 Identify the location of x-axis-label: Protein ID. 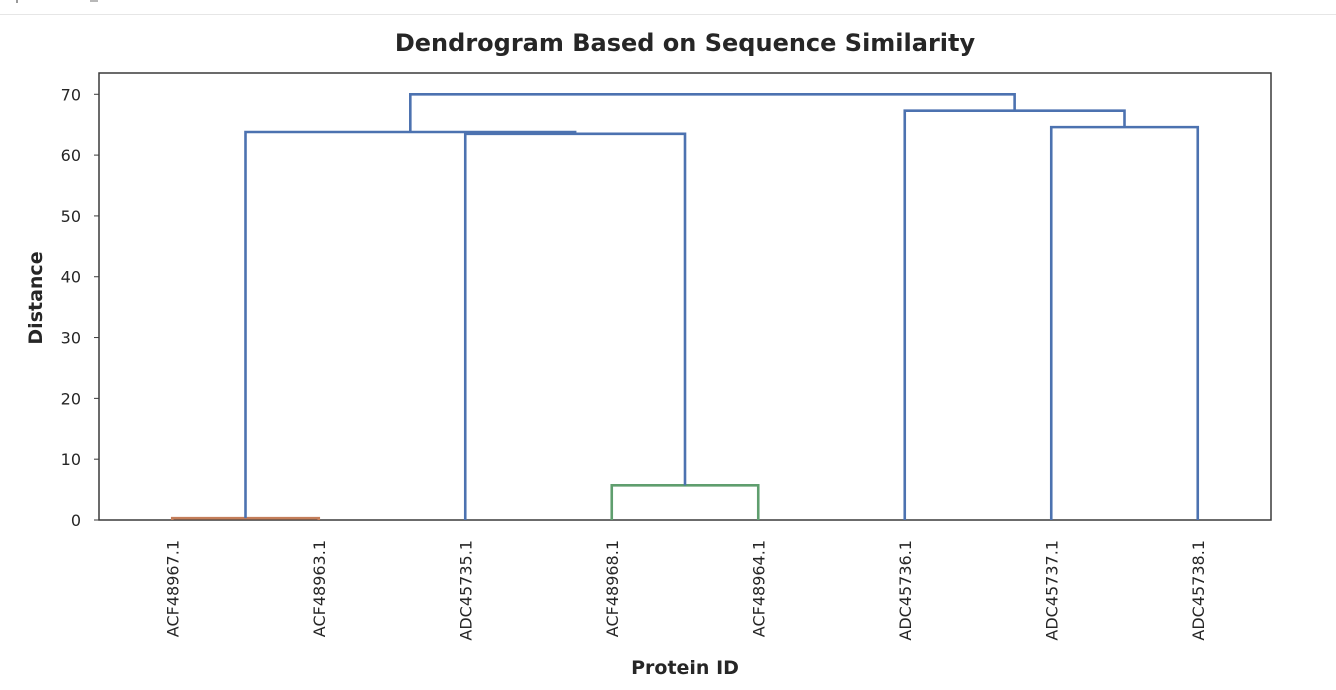
(685, 668).